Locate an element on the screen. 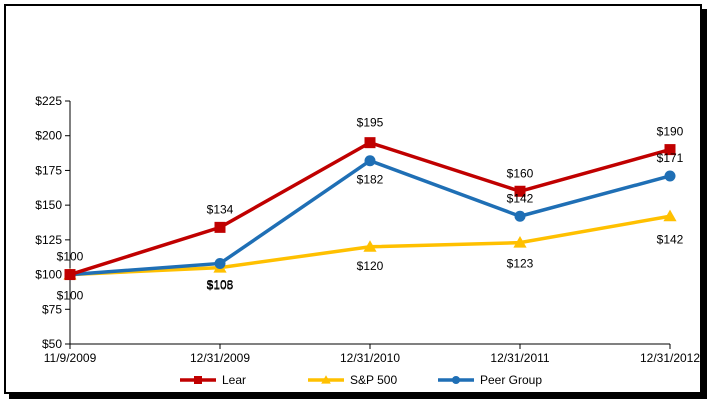 The height and width of the screenshot is (403, 710). data-label-peer-group: $171 is located at coordinates (670, 158).